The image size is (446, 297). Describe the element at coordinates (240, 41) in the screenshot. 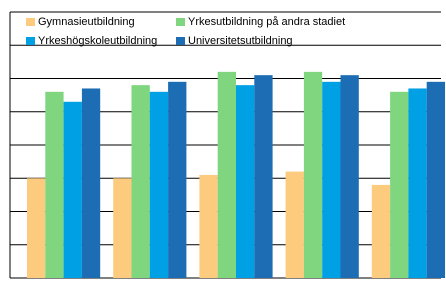

I see `legend-label: Universitetsutbildning` at that location.